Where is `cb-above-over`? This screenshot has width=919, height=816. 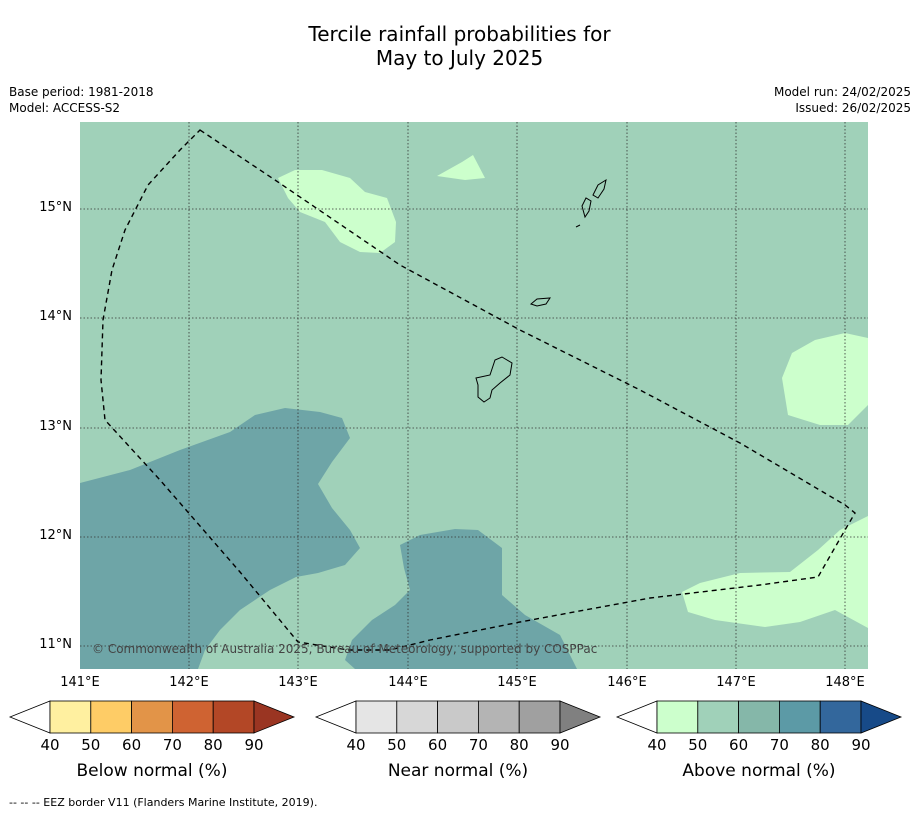 cb-above-over is located at coordinates (881, 717).